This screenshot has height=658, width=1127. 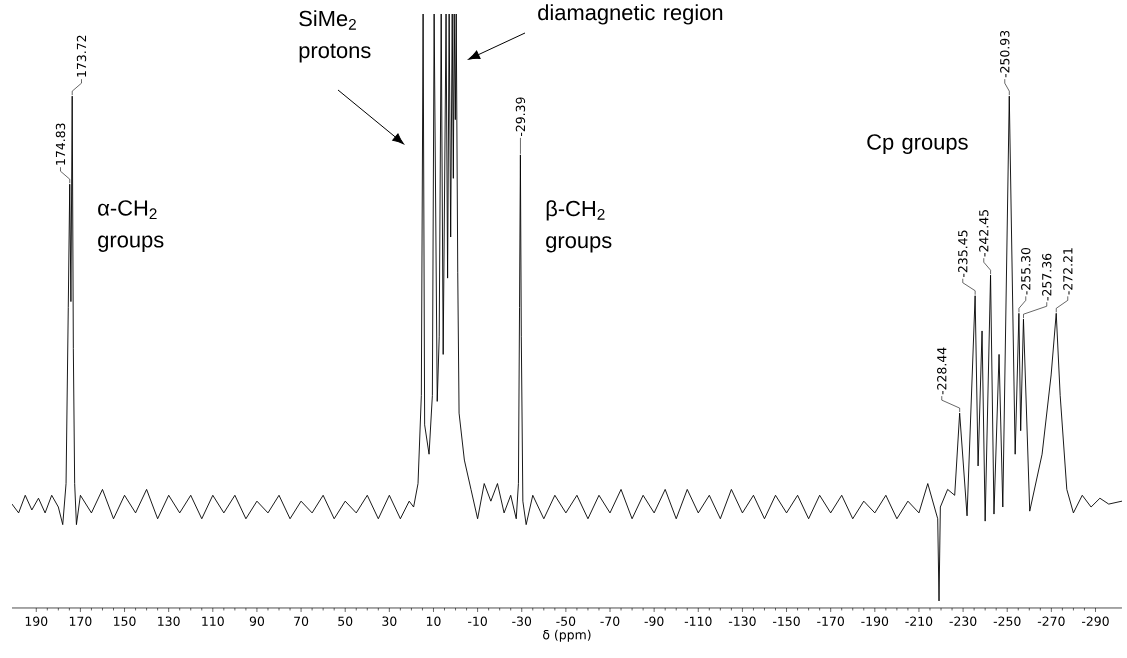 I want to click on x-tick-label: -190, so click(x=875, y=621).